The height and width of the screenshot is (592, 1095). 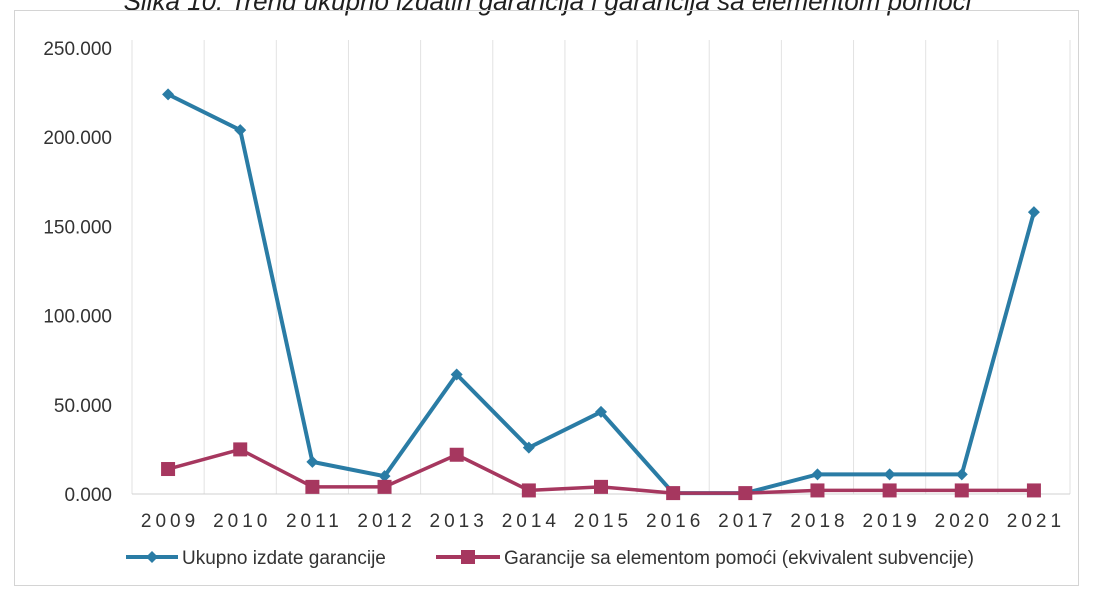 What do you see at coordinates (468, 557) in the screenshot?
I see `legend-marker-square` at bounding box center [468, 557].